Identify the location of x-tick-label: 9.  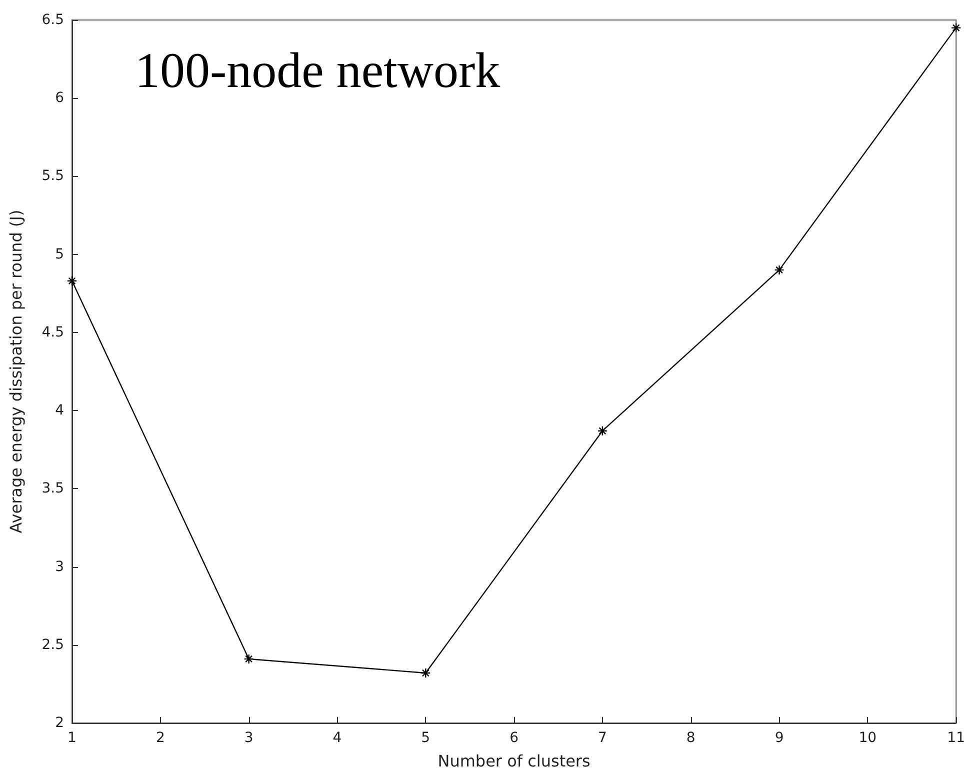
(779, 738).